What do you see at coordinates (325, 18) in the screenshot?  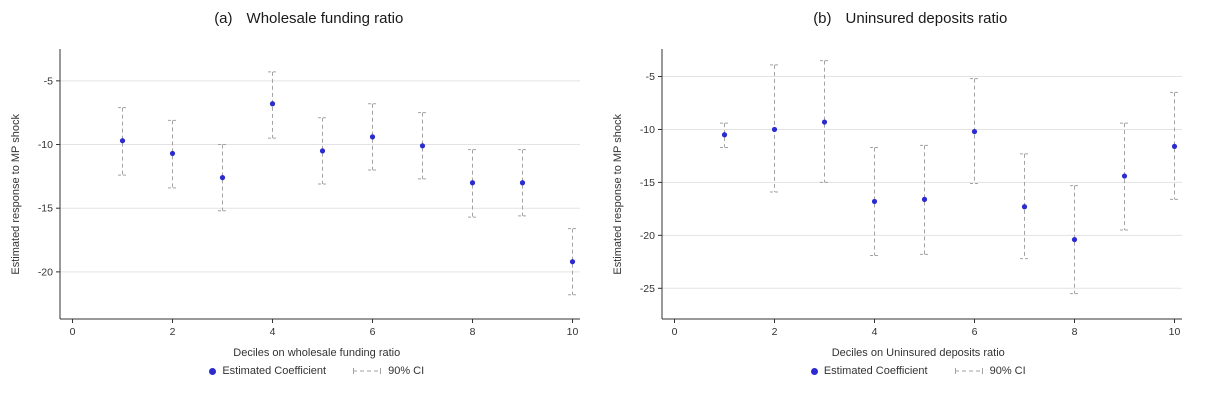 I see `panel-a-title-text: Wholesale funding ratio` at bounding box center [325, 18].